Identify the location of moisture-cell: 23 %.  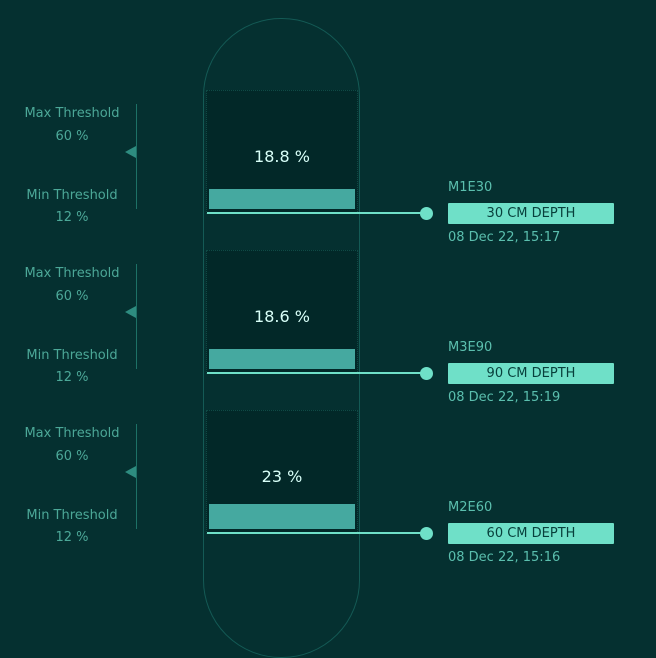
(282, 472).